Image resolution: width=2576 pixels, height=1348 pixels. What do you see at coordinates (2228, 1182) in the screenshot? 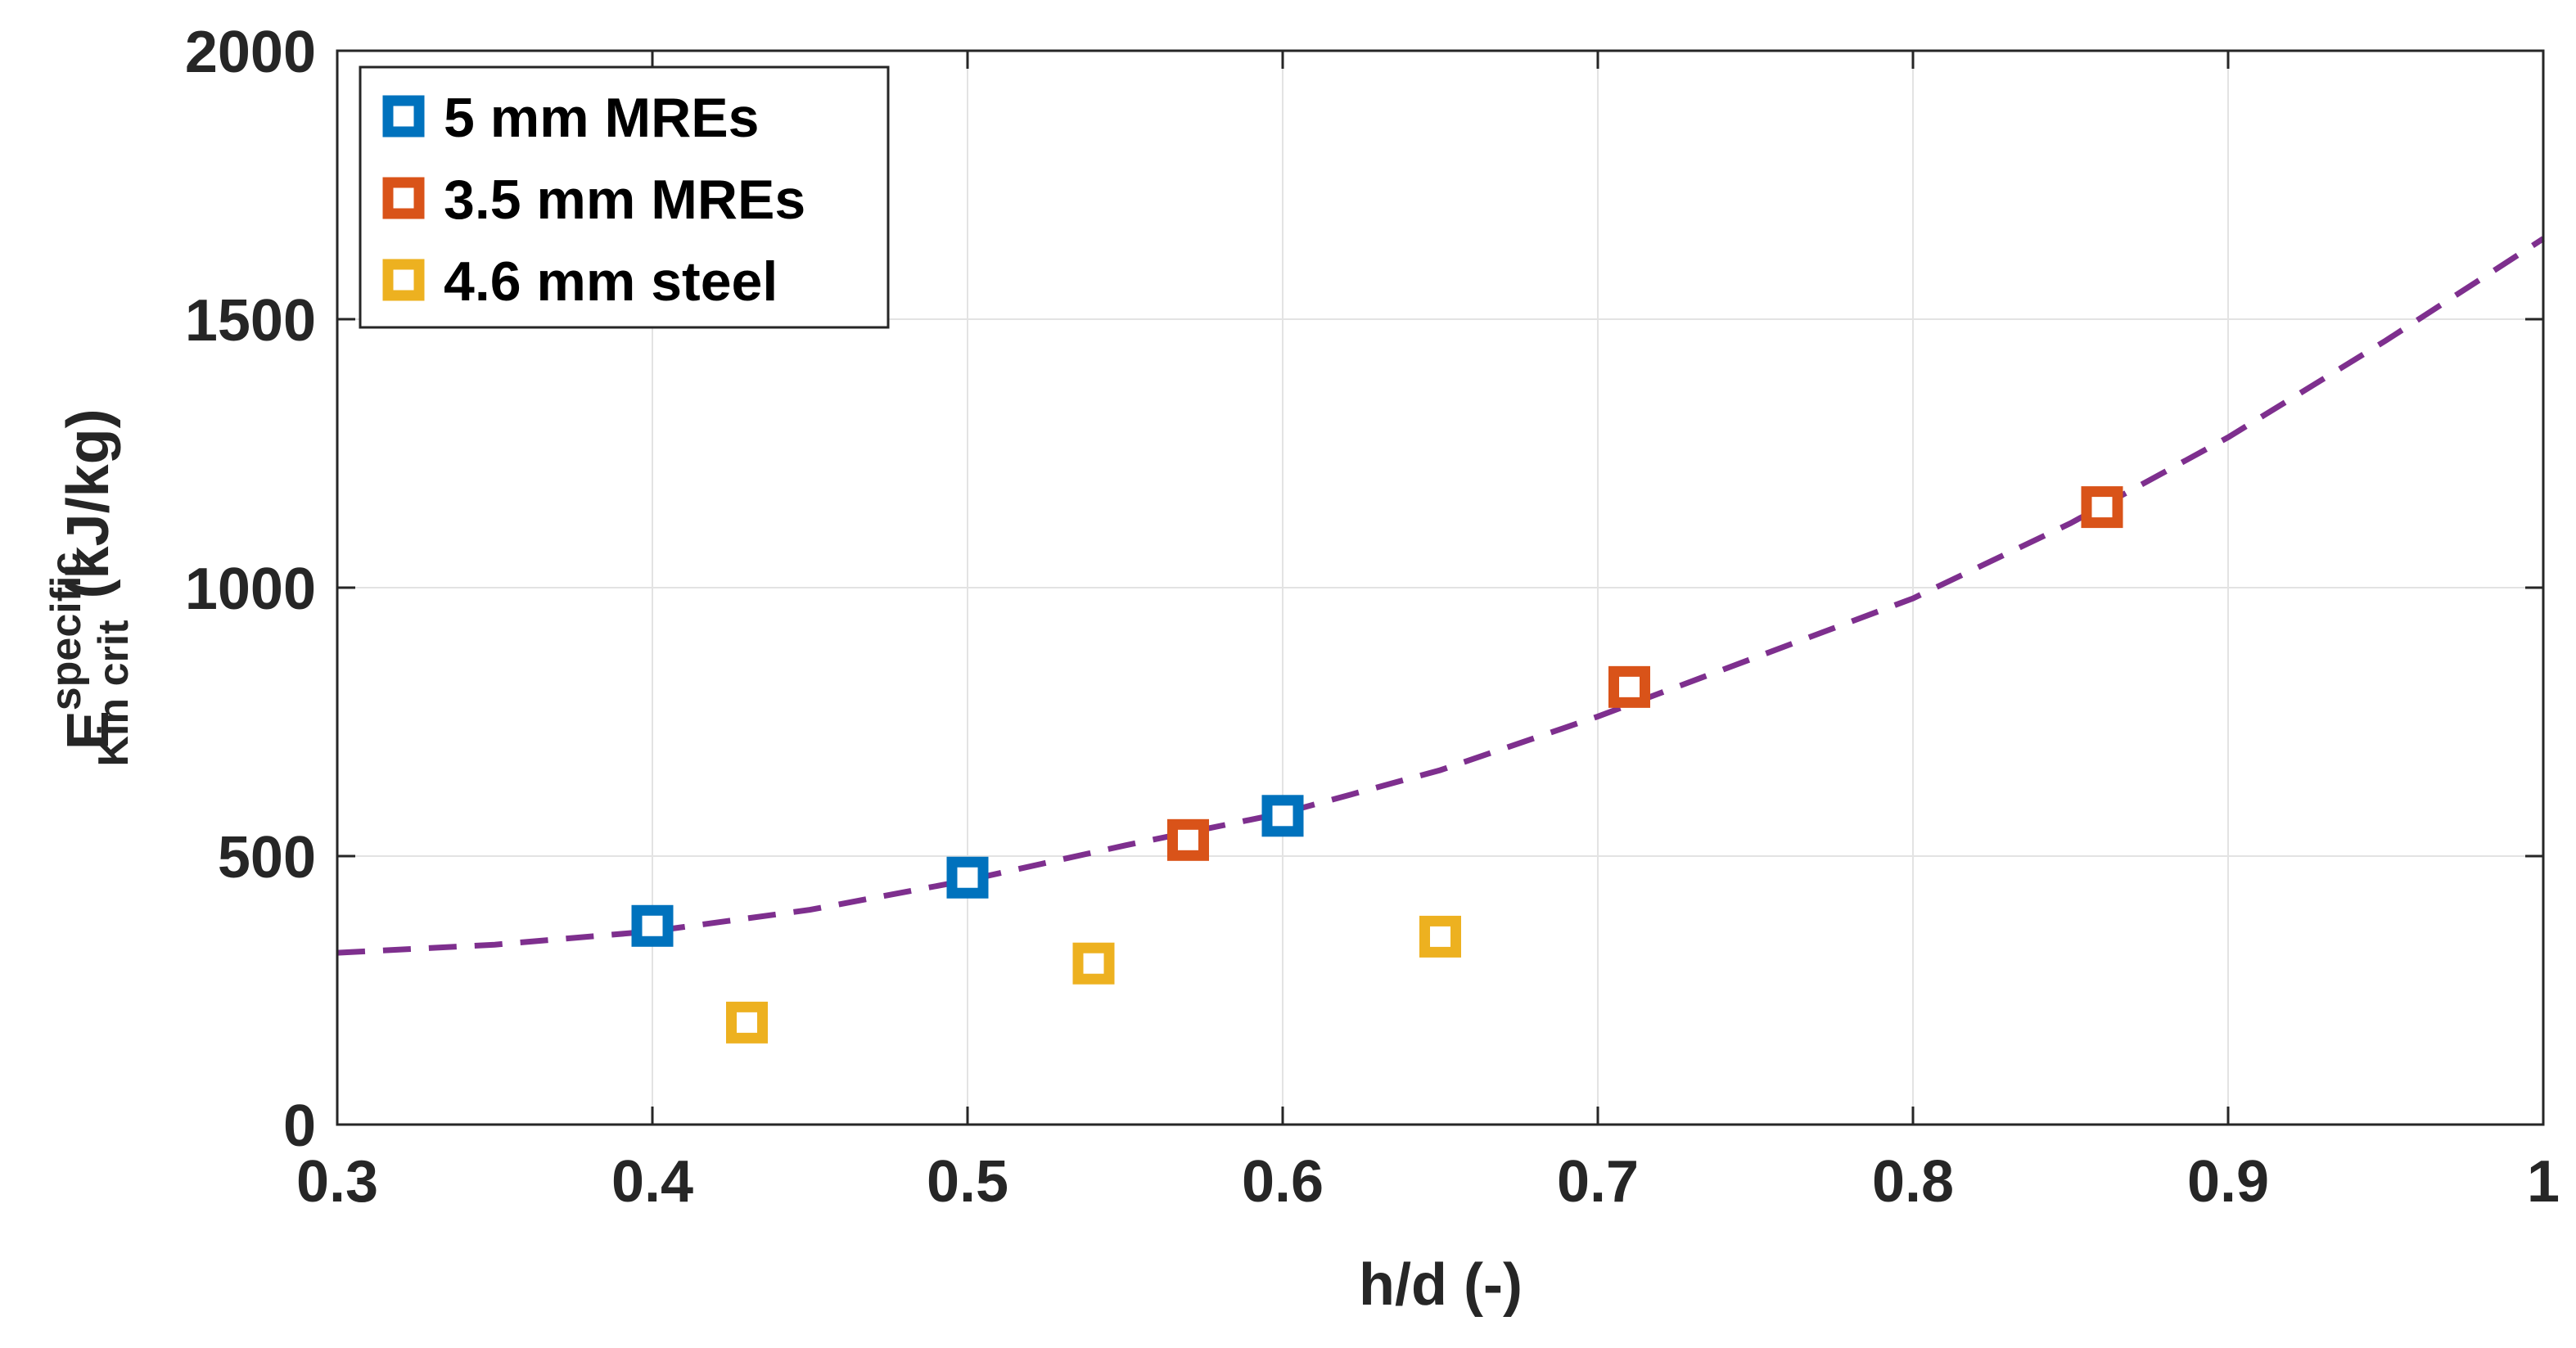
I see `x-tick-label: 0.9` at bounding box center [2228, 1182].